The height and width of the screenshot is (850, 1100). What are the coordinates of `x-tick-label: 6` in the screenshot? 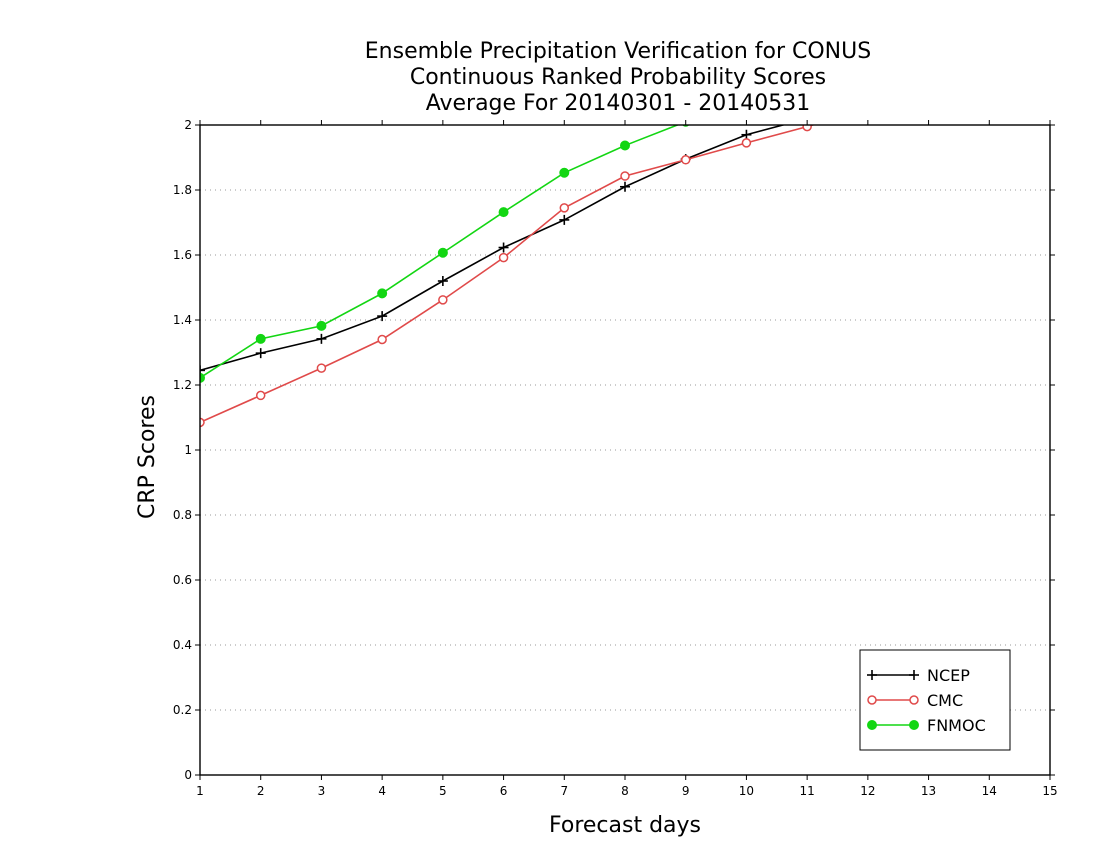 It's located at (504, 791).